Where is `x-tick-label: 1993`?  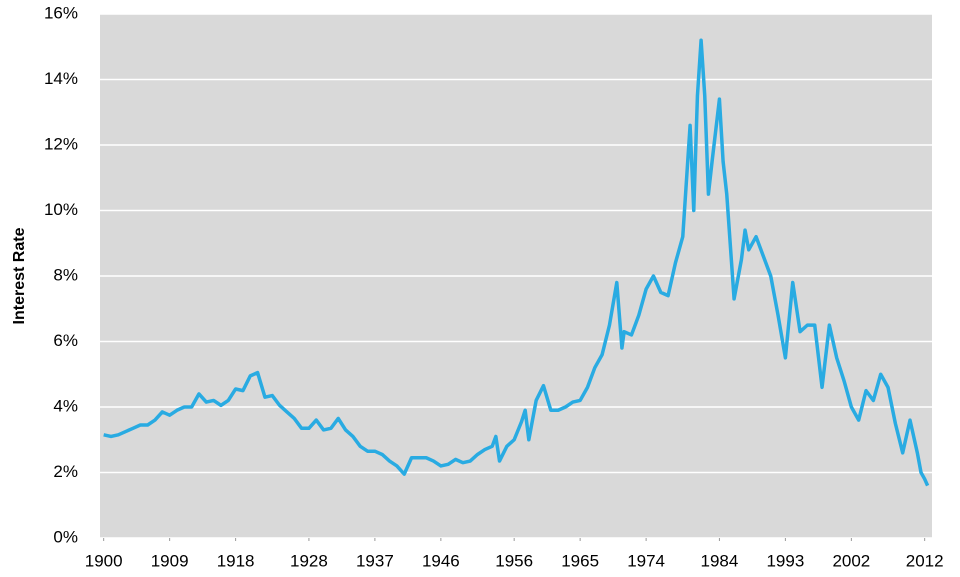 x-tick-label: 1993 is located at coordinates (785, 560).